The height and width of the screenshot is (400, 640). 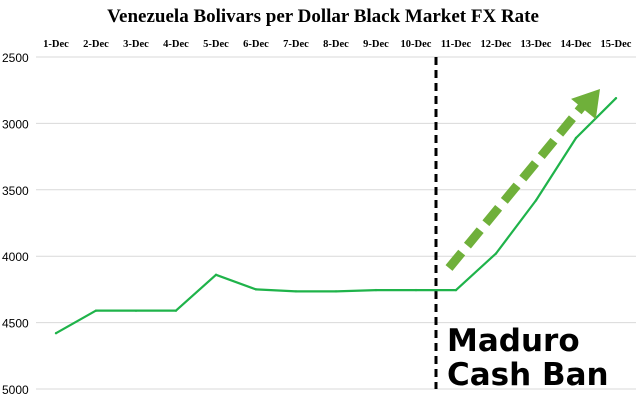 I want to click on x-category-label: 3-Dec, so click(x=136, y=44).